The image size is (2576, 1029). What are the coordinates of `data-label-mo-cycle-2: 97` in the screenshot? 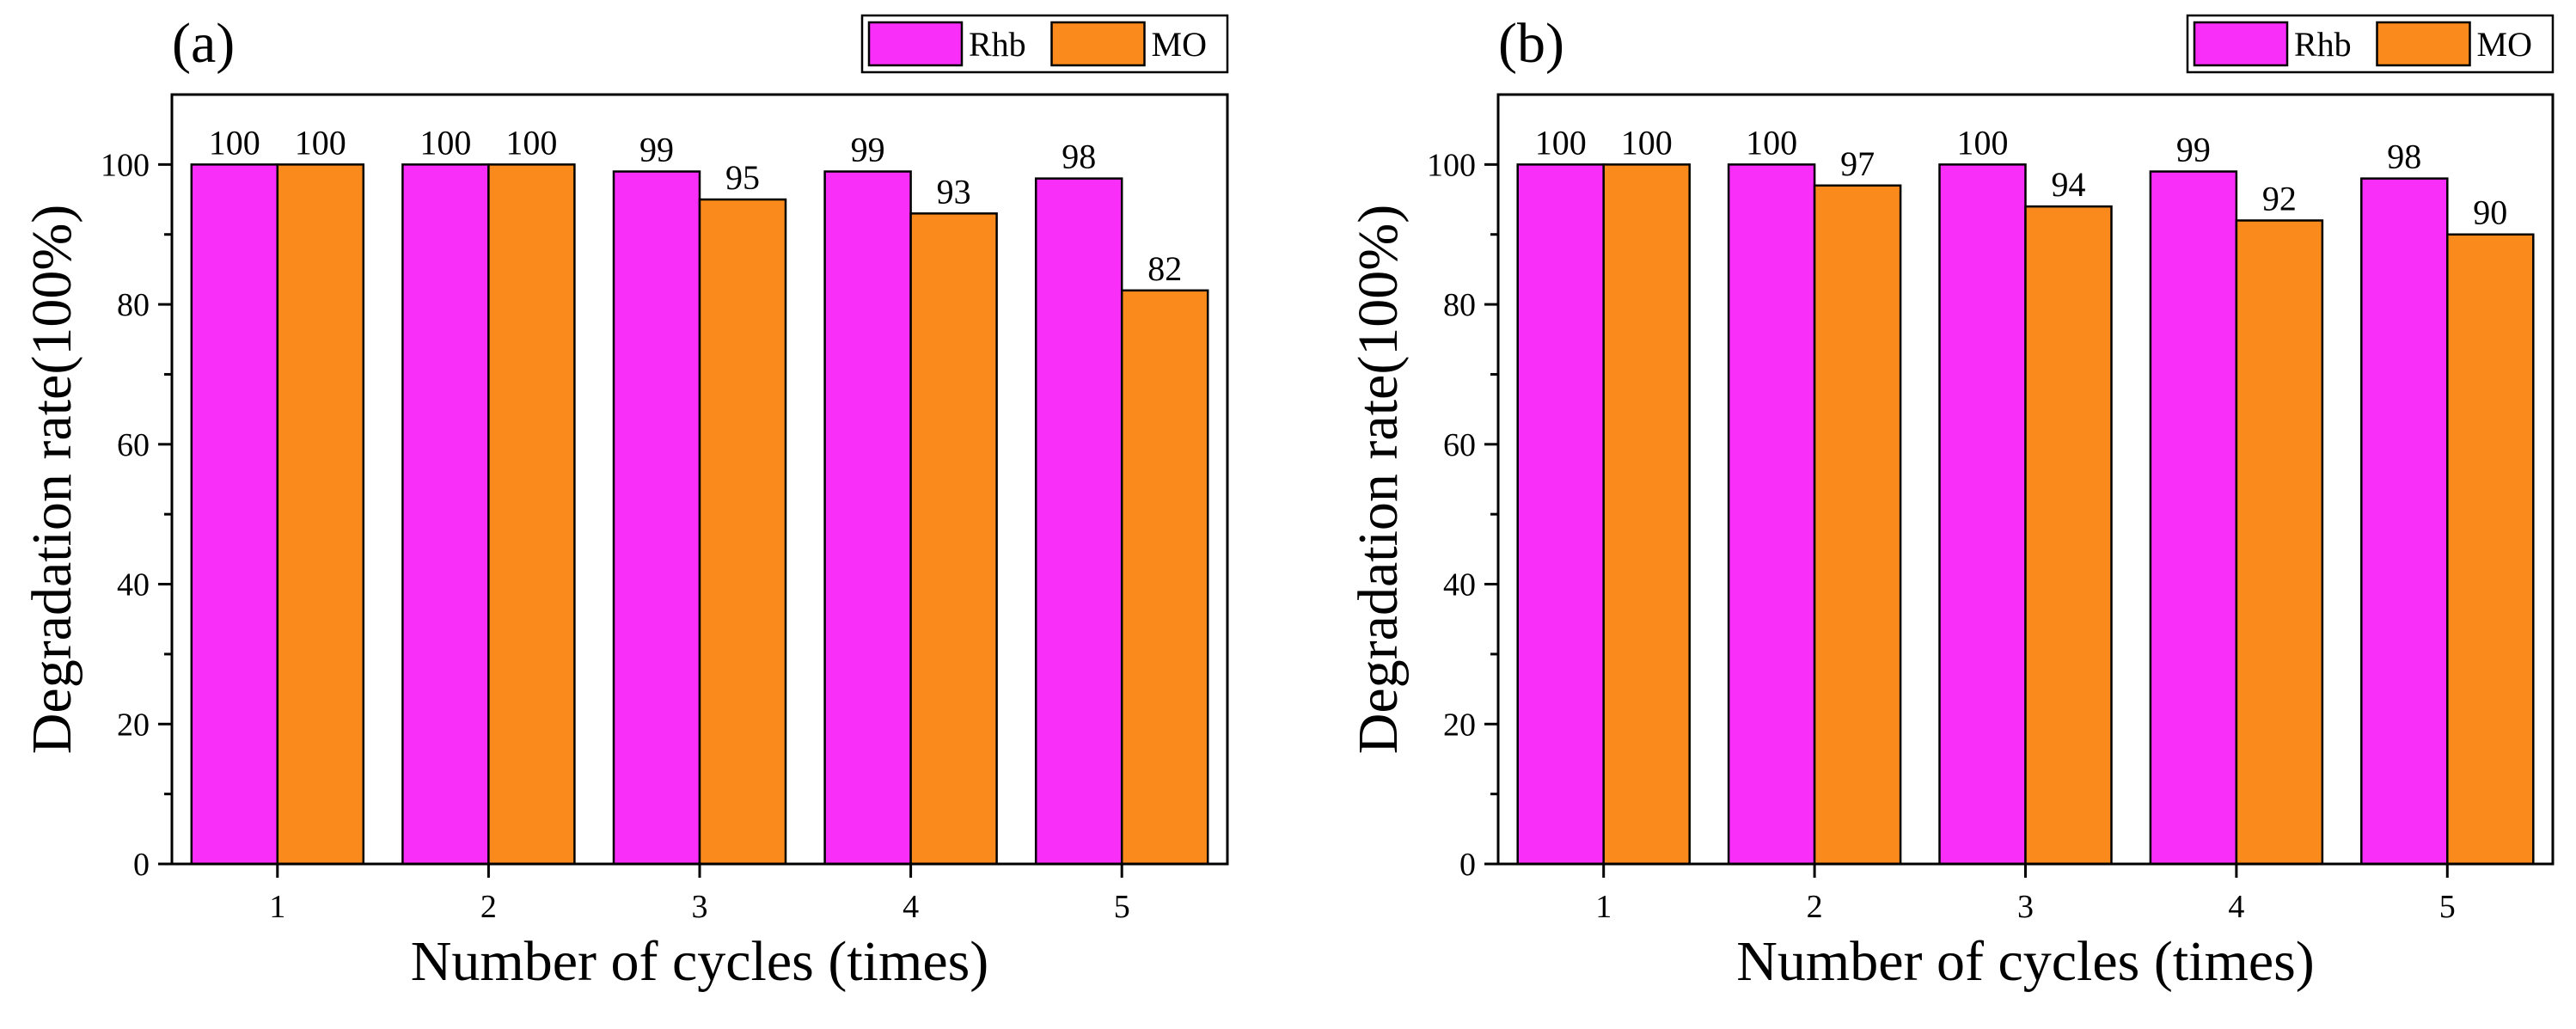 It's located at (1857, 163).